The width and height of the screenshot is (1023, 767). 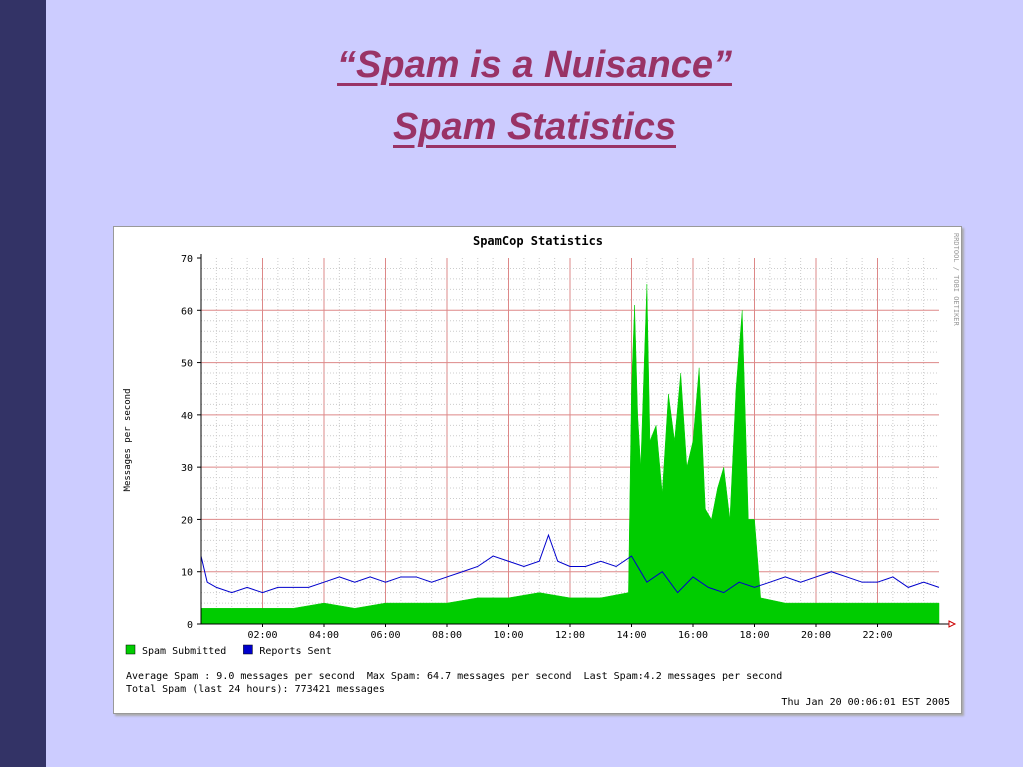 What do you see at coordinates (324, 635) in the screenshot?
I see `x-tick-label: 04:00` at bounding box center [324, 635].